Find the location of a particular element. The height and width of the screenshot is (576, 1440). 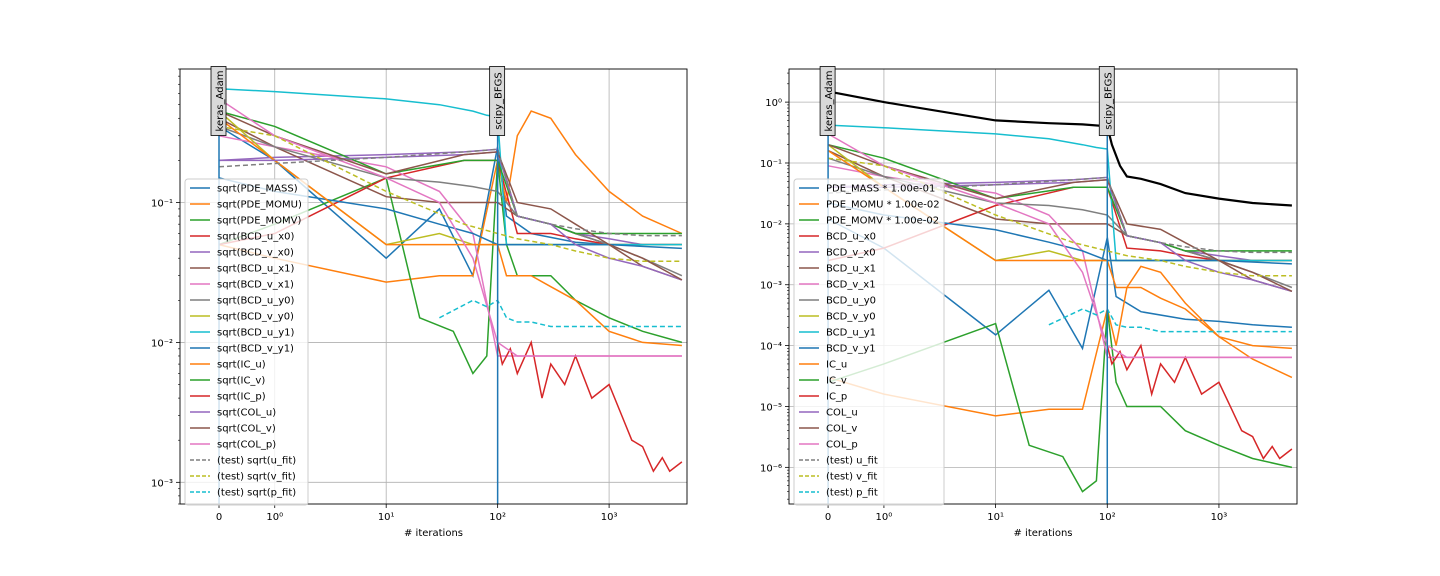

legend-label: sqrt(COL_v) is located at coordinates (246, 429).